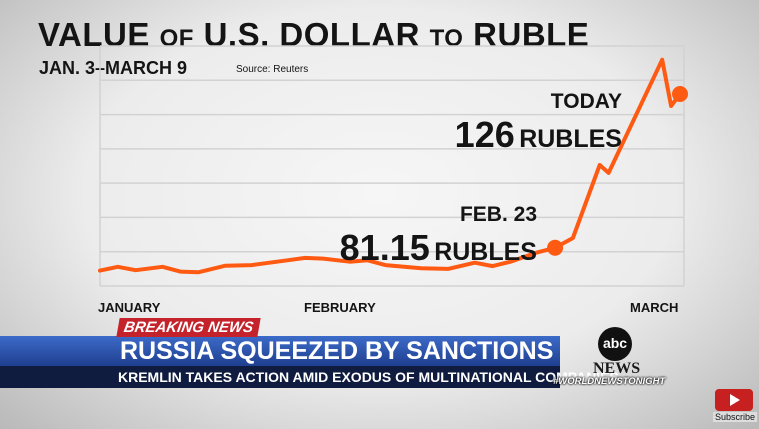  I want to click on chart-source: Source: Reuters, so click(272, 69).